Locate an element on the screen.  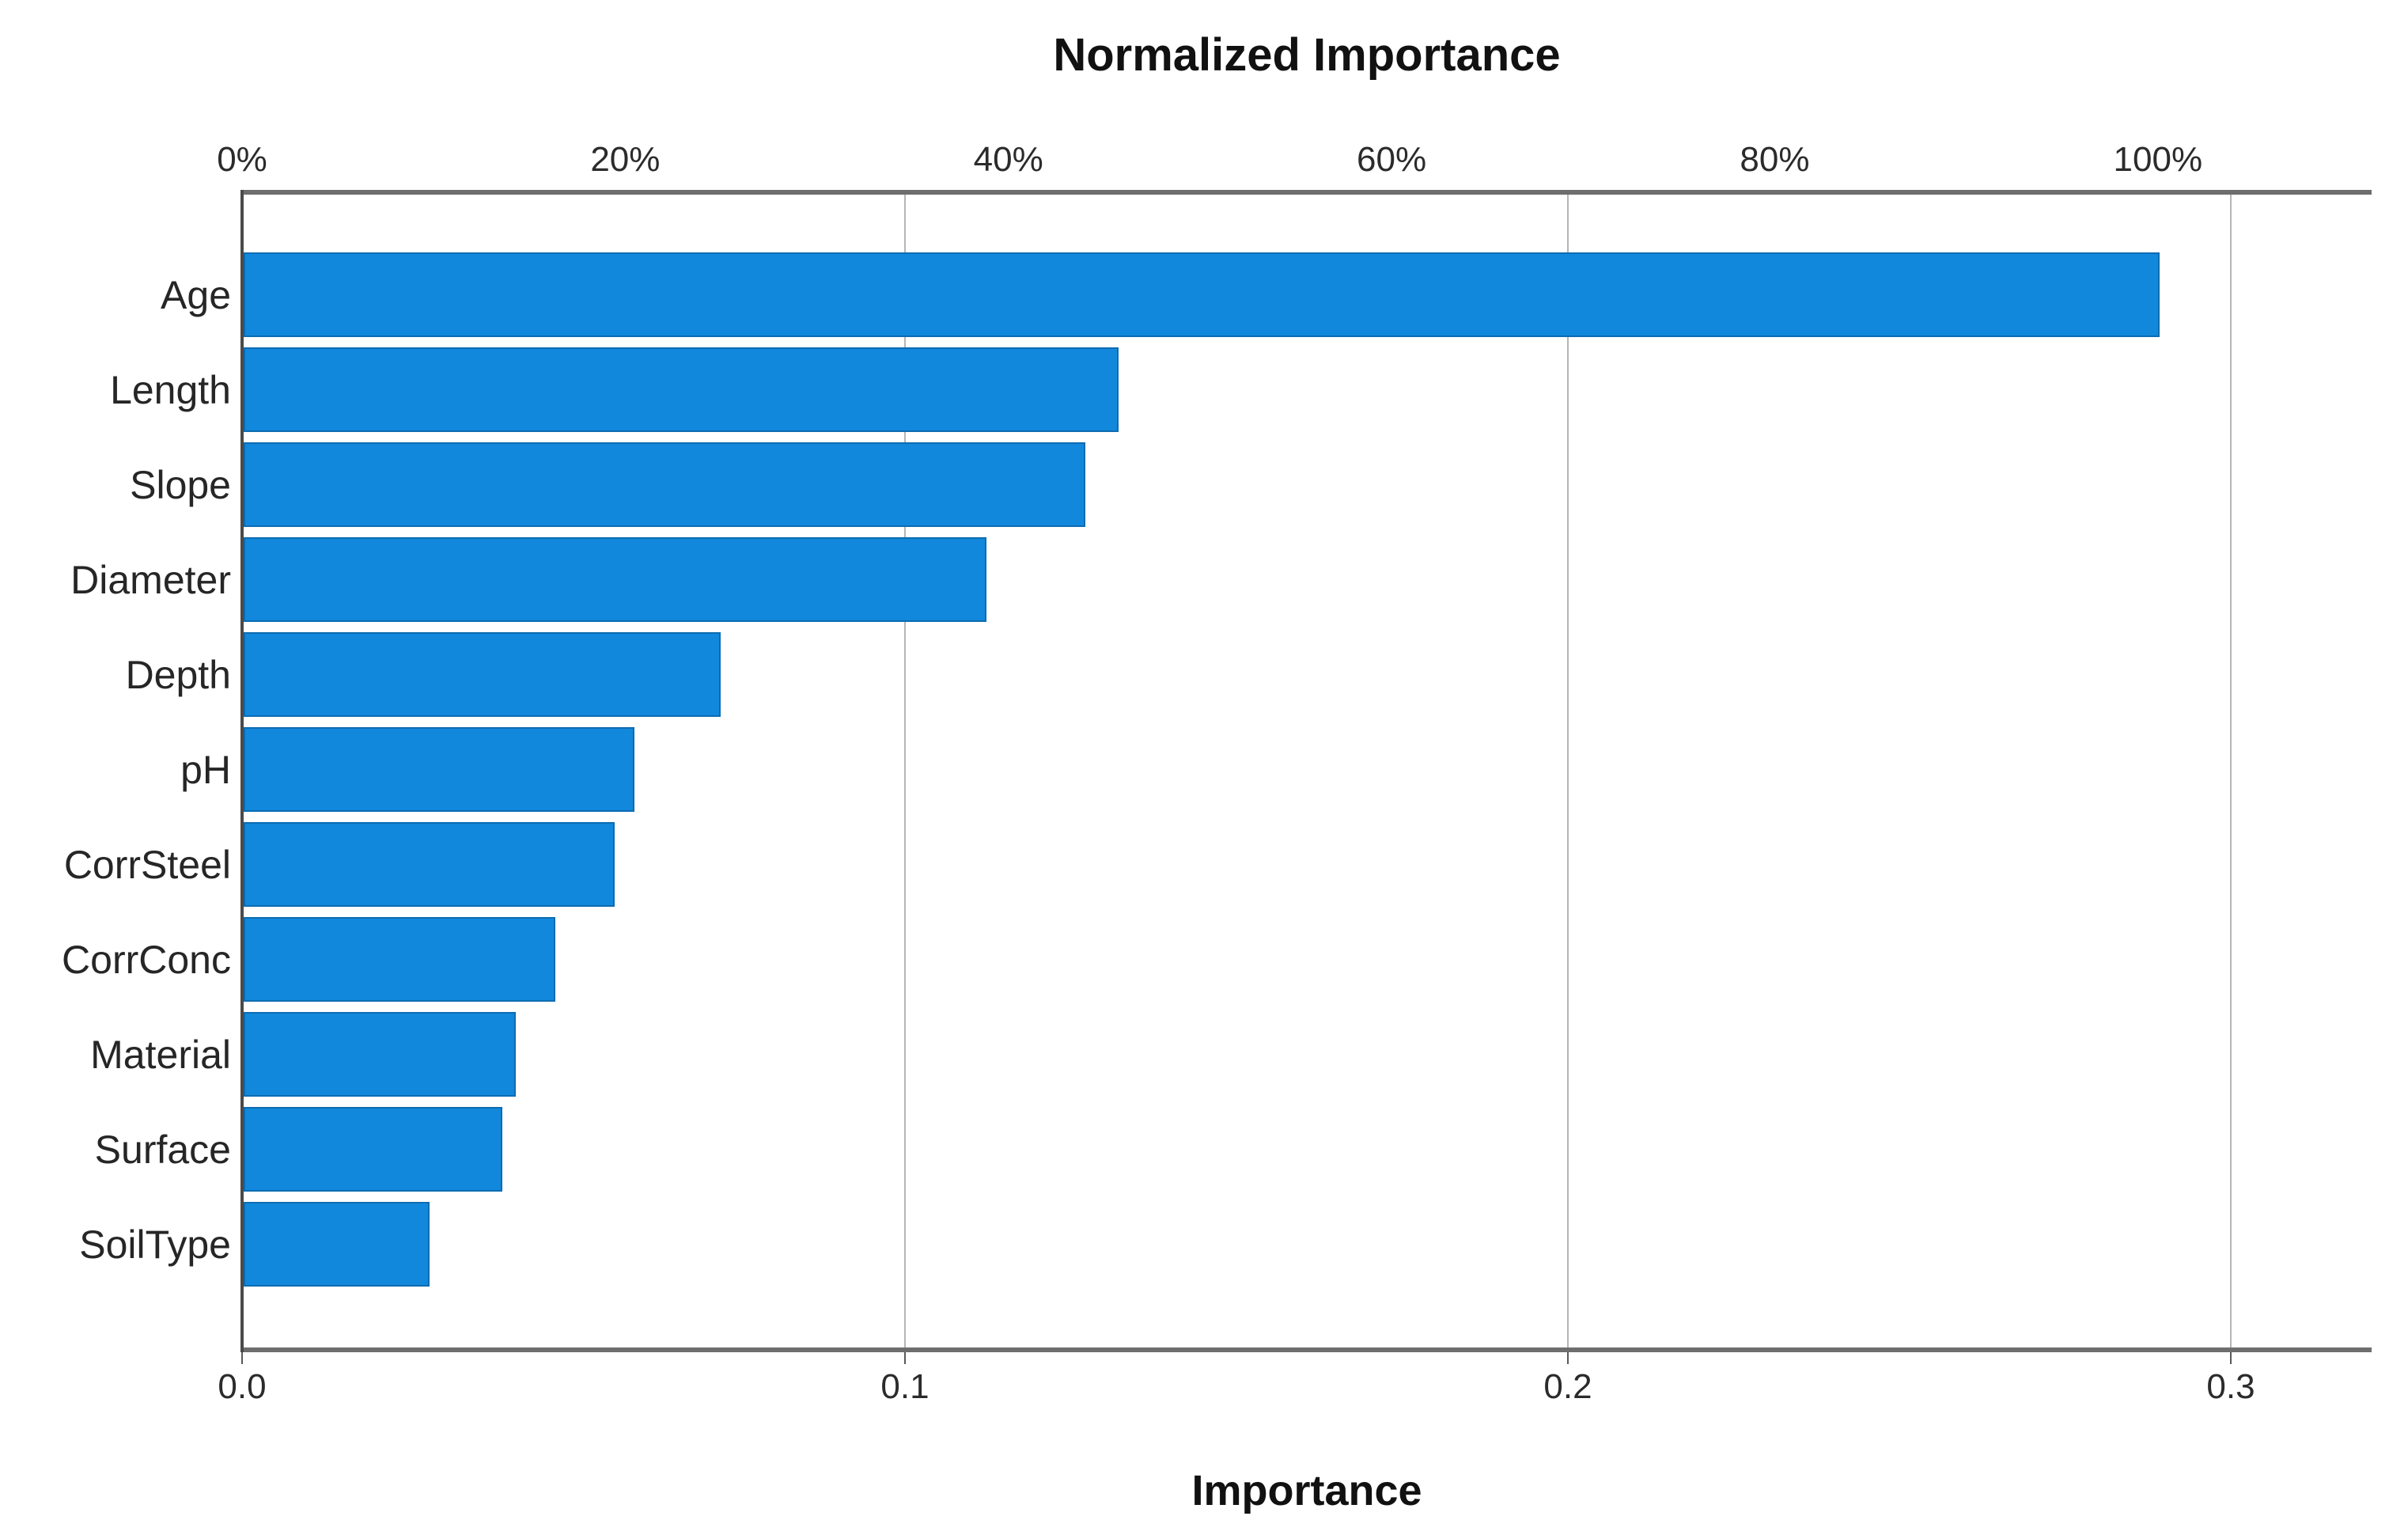
top-axis-tick-label: 80% is located at coordinates (1775, 159).